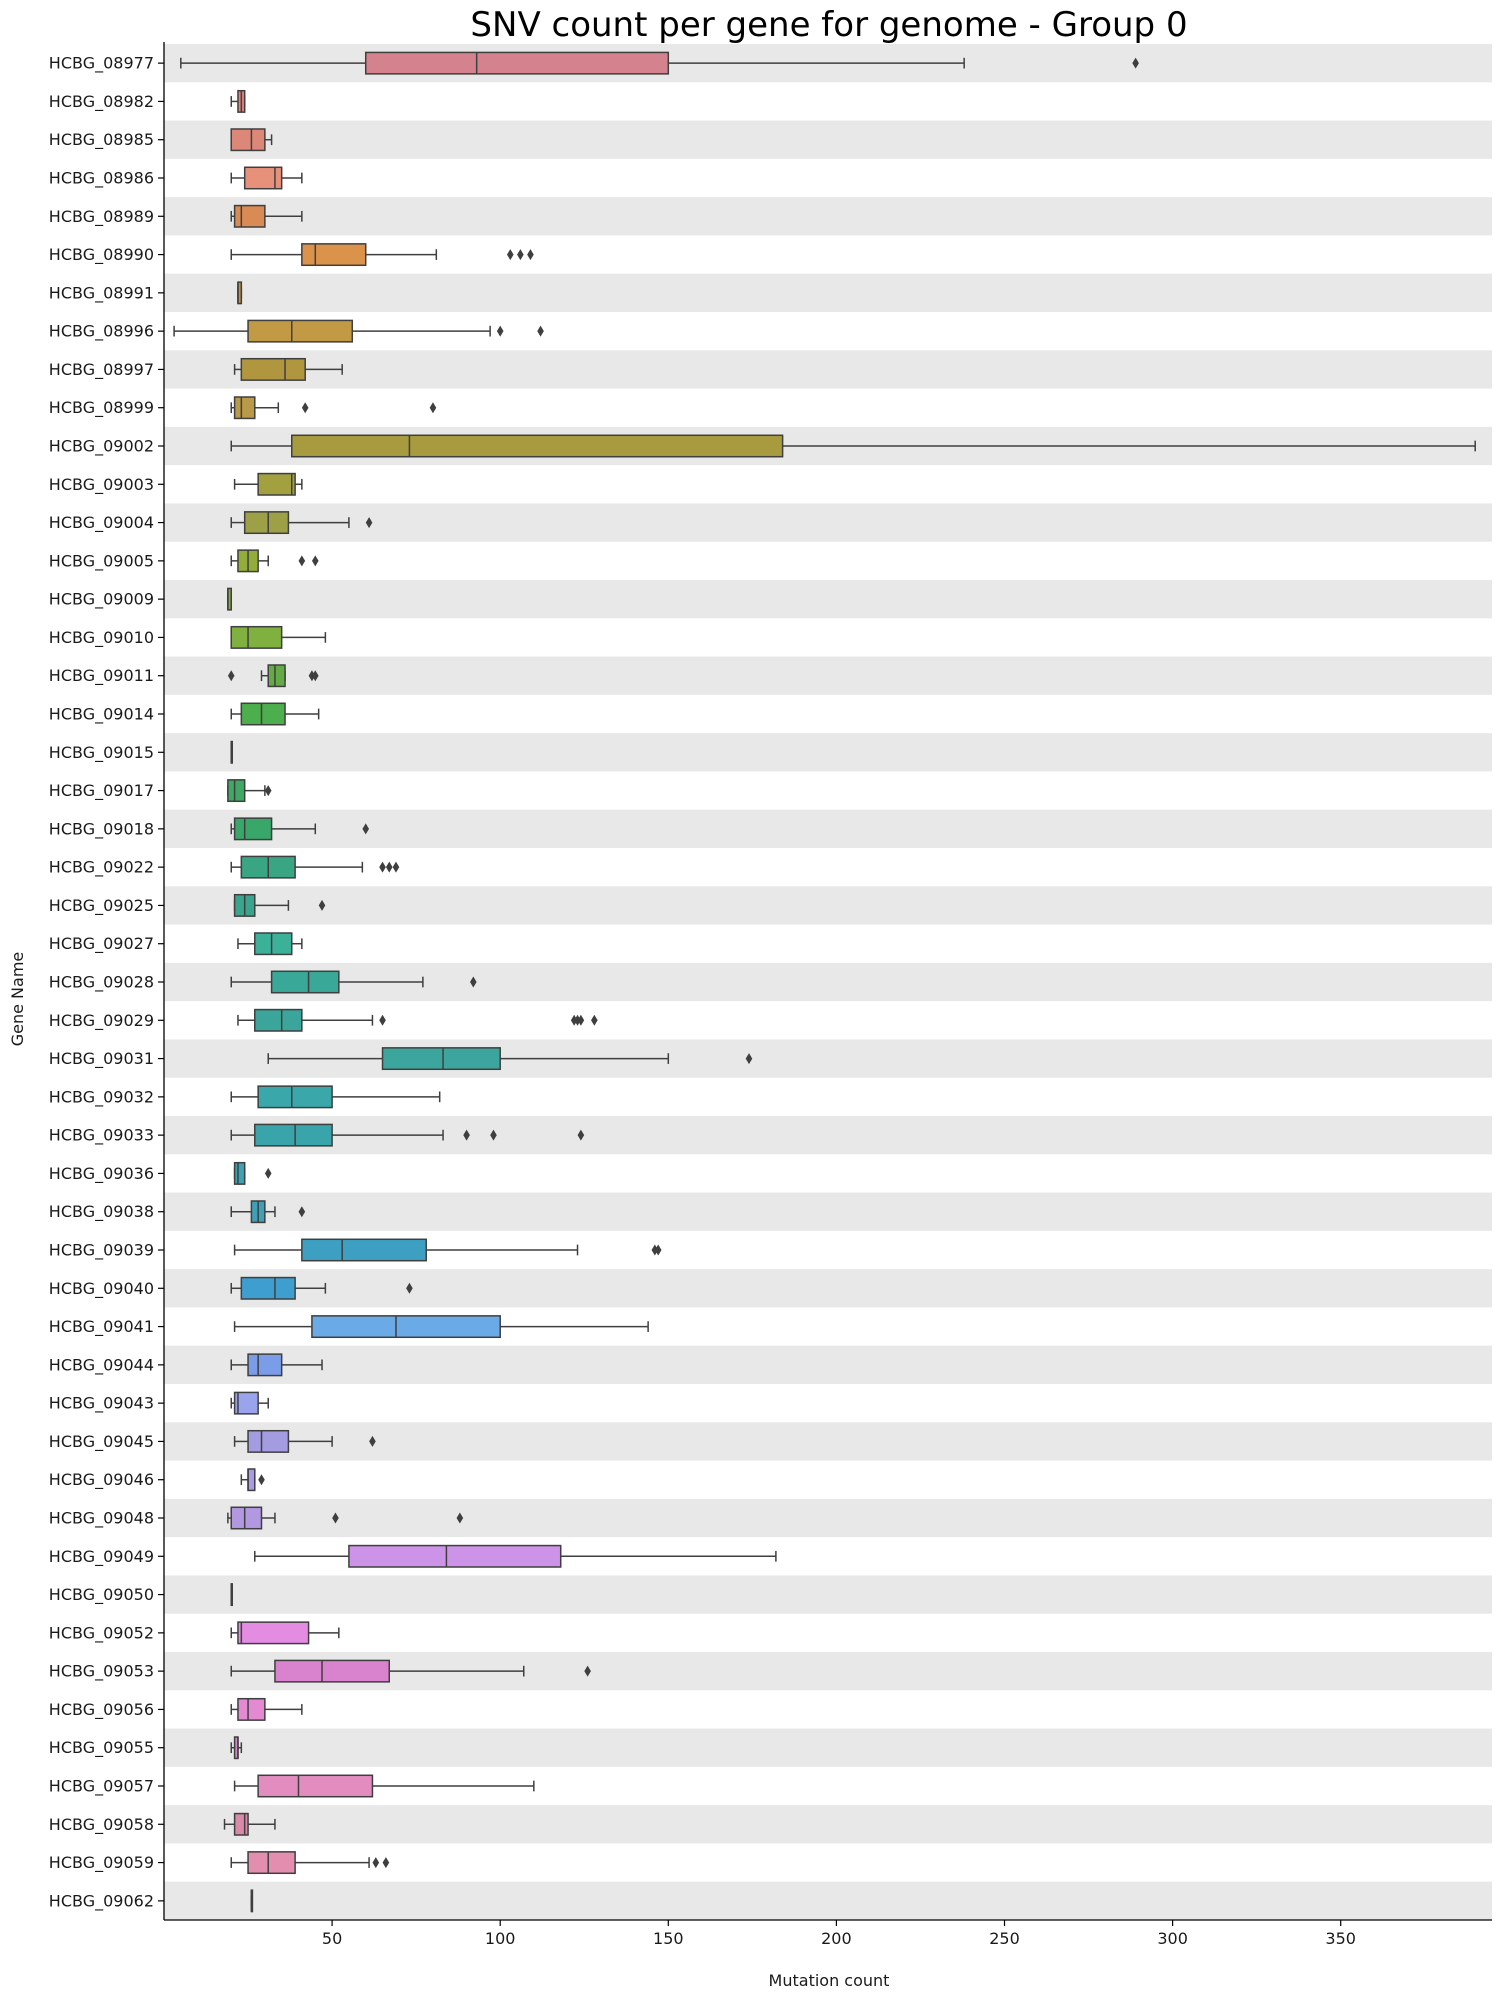 Image resolution: width=1509 pixels, height=1996 pixels. What do you see at coordinates (829, 1980) in the screenshot?
I see `x-axis-title: Mutation count` at bounding box center [829, 1980].